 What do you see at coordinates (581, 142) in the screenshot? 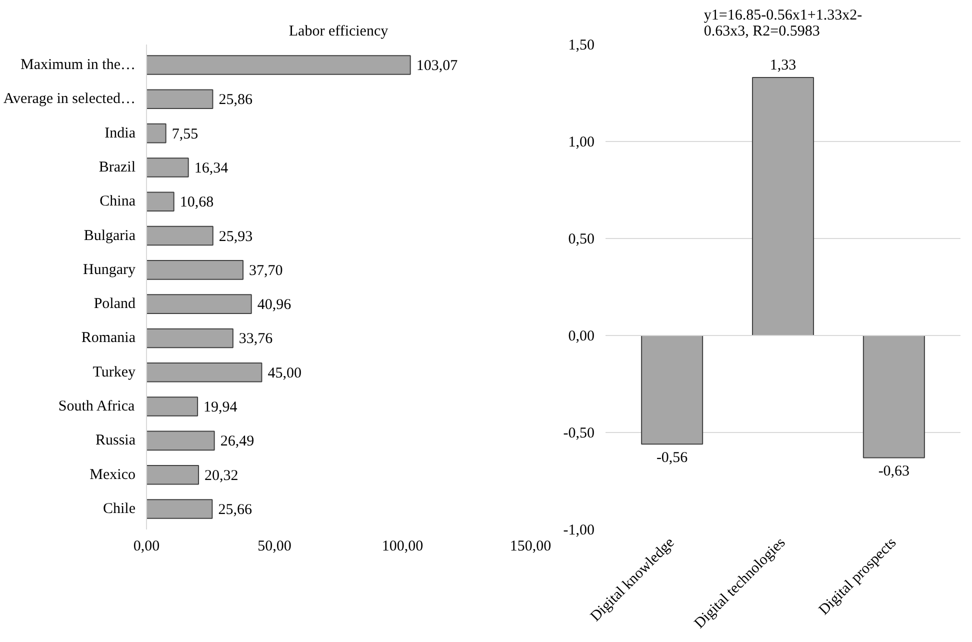
I see `y-tick-label: 1,00` at bounding box center [581, 142].